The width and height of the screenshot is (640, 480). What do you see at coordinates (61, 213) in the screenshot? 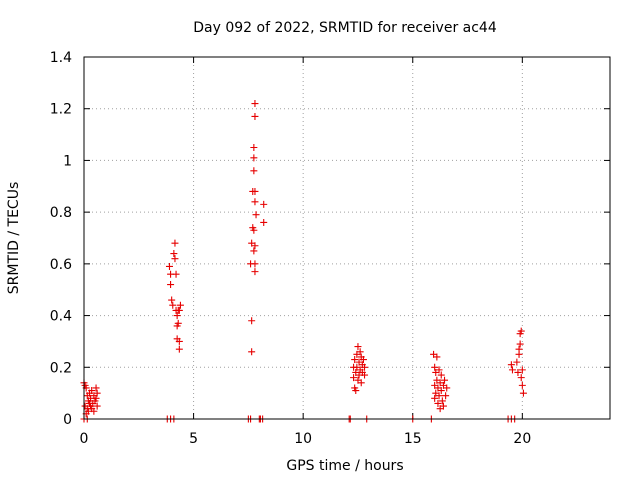
I see `y-tick-label: 0.8` at bounding box center [61, 213].